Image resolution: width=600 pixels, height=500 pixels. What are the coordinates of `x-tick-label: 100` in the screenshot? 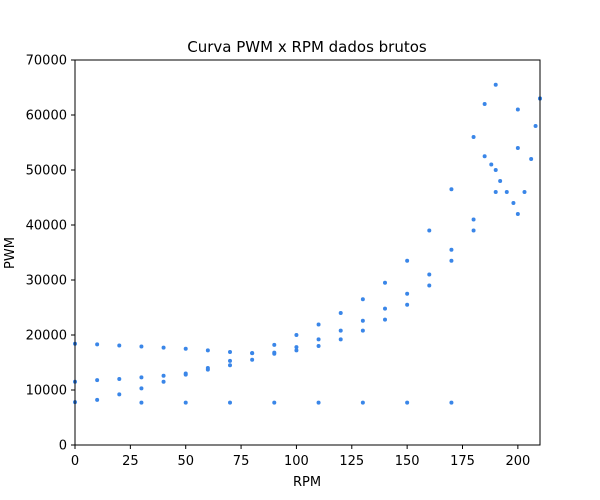 It's located at (296, 461).